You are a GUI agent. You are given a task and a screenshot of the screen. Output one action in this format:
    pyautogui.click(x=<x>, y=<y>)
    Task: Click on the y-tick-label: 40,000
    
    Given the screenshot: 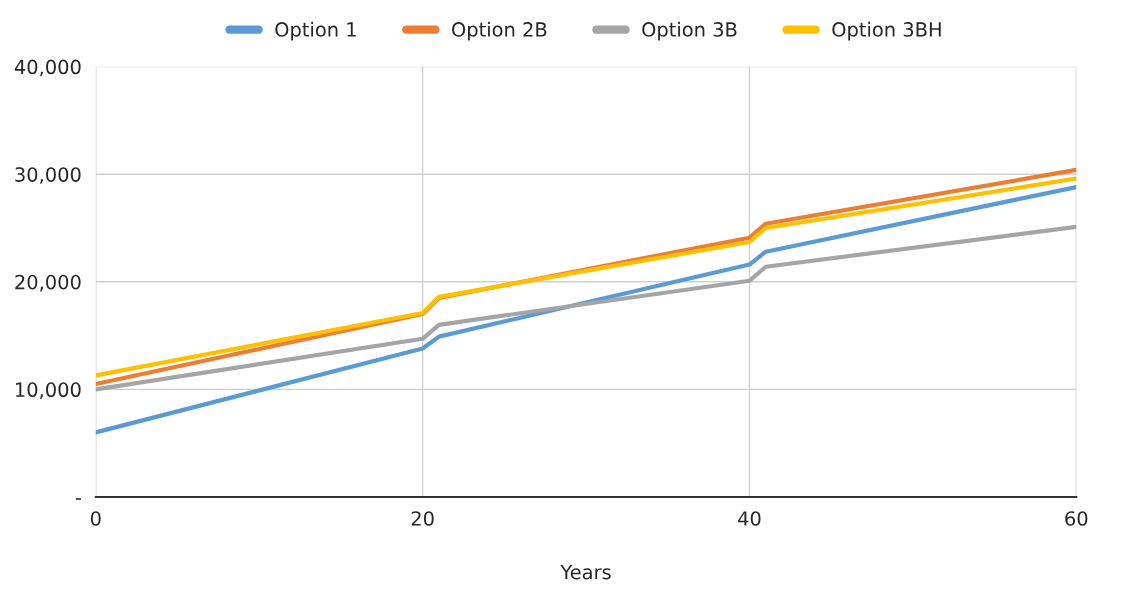 What is the action you would take?
    pyautogui.click(x=47, y=68)
    